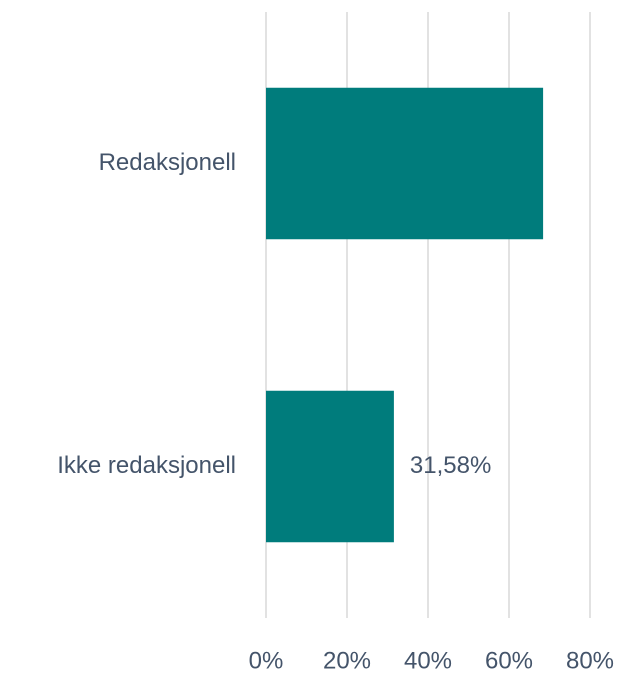 Image resolution: width=624 pixels, height=674 pixels. Describe the element at coordinates (590, 660) in the screenshot. I see `x-tick-label: 80%` at that location.